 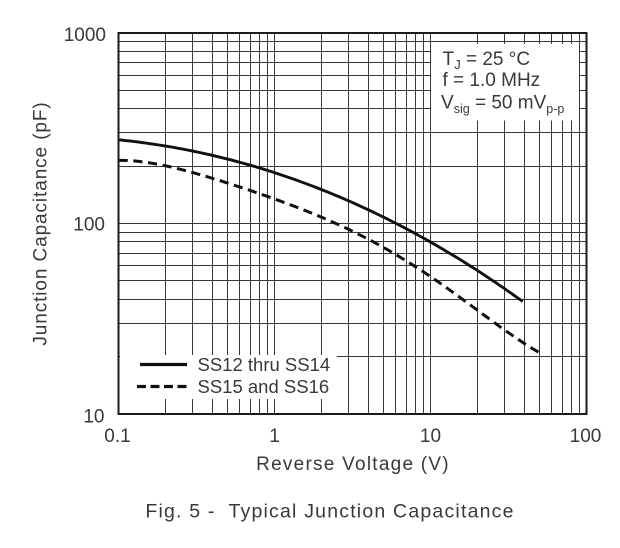 I want to click on svg-text: Reverse Voltage (V), so click(x=353, y=464).